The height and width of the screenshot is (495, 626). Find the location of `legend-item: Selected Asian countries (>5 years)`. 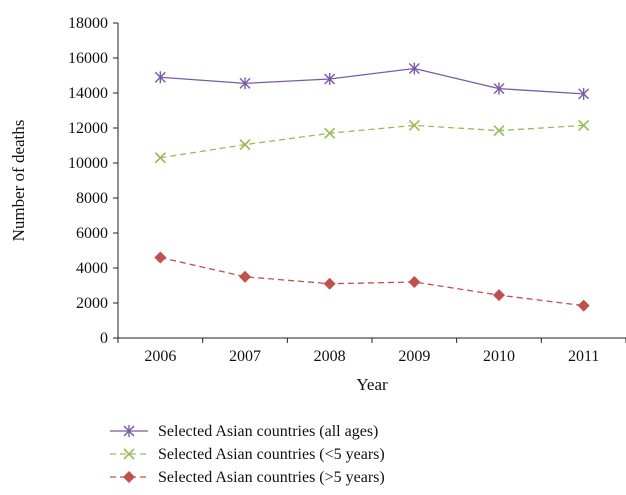

legend-item: Selected Asian countries (>5 years) is located at coordinates (247, 477).